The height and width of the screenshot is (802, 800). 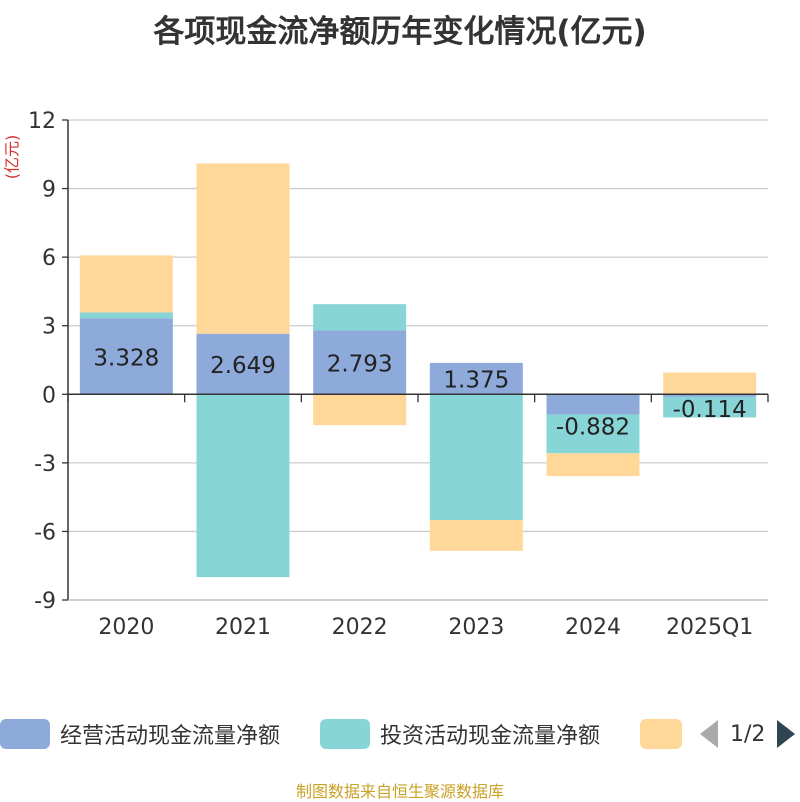 I want to click on legend-swatch-financing, so click(x=661, y=734).